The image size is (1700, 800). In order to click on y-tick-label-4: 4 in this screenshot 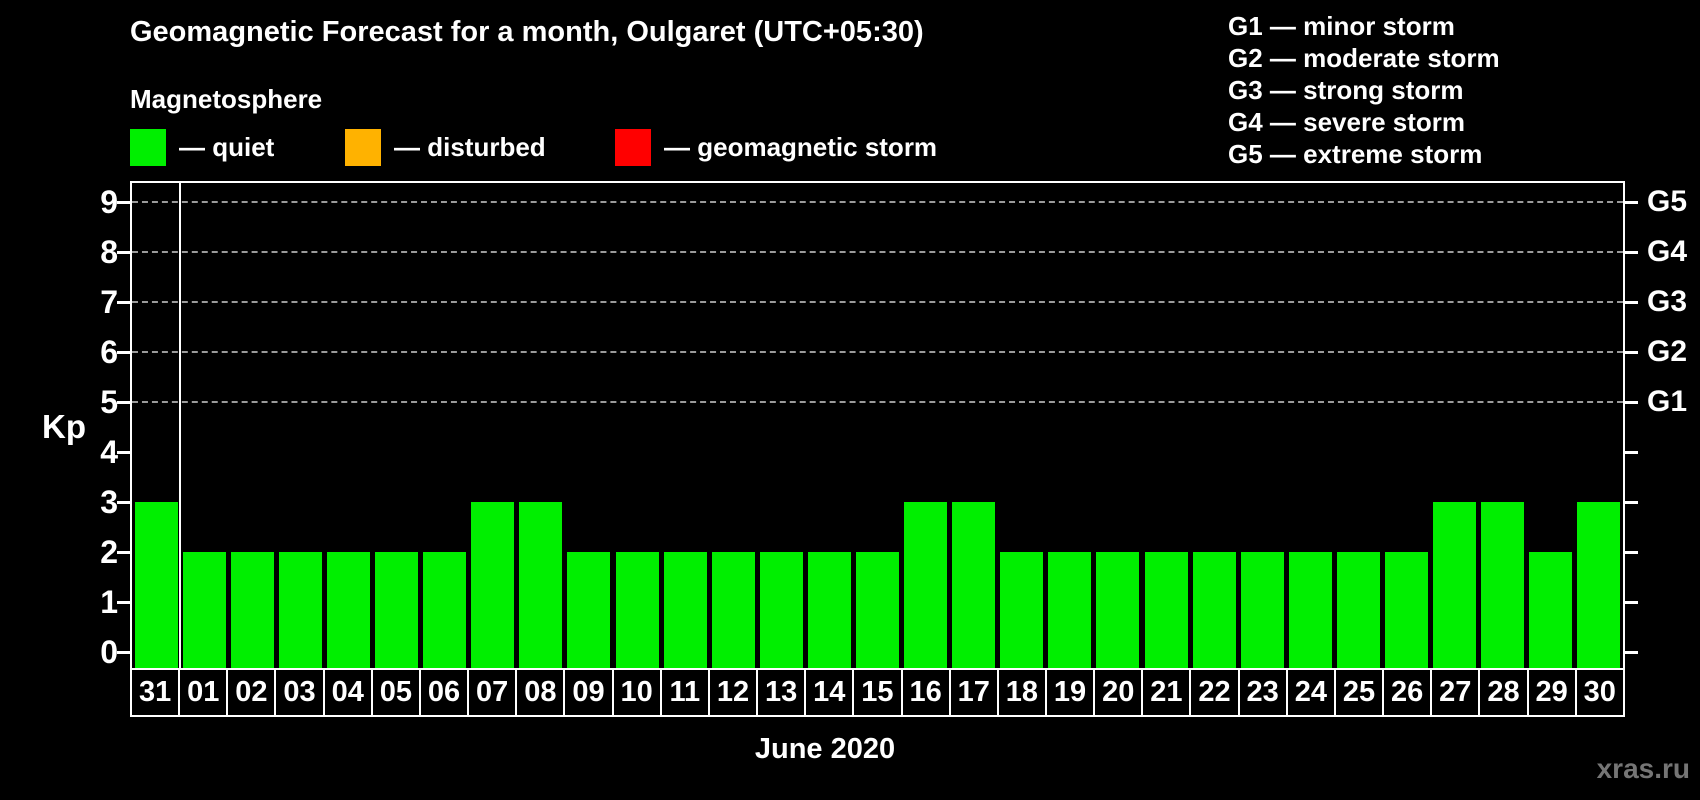, I will do `click(109, 452)`.